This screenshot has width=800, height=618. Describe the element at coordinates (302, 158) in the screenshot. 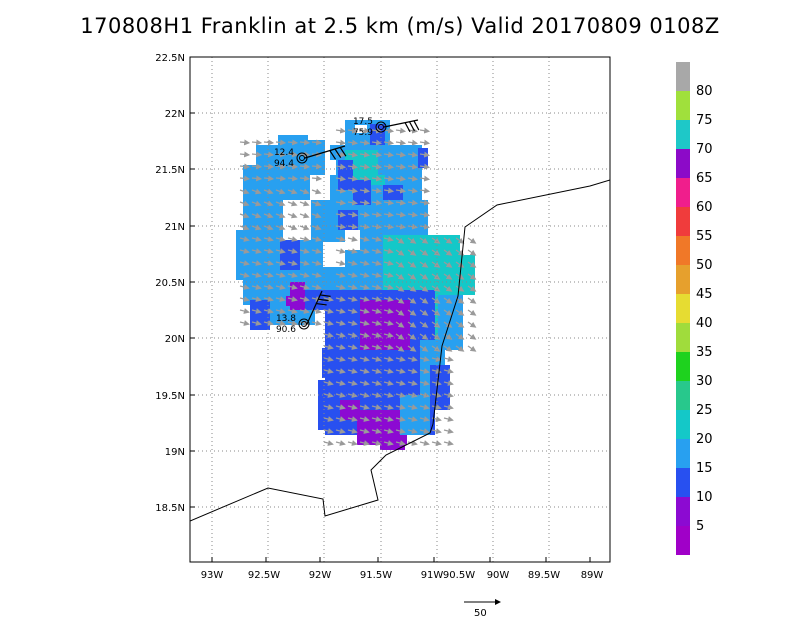

I see `observation-marker-inner` at that location.